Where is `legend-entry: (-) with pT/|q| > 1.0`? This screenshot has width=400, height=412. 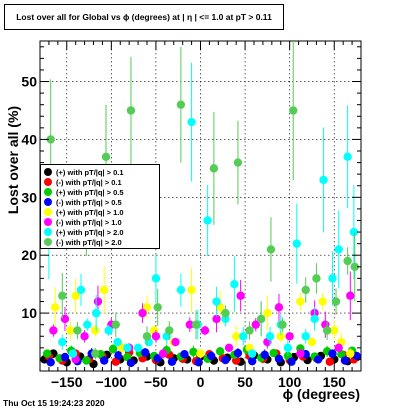 legend-entry: (-) with pT/|q| > 1.0 is located at coordinates (101, 222).